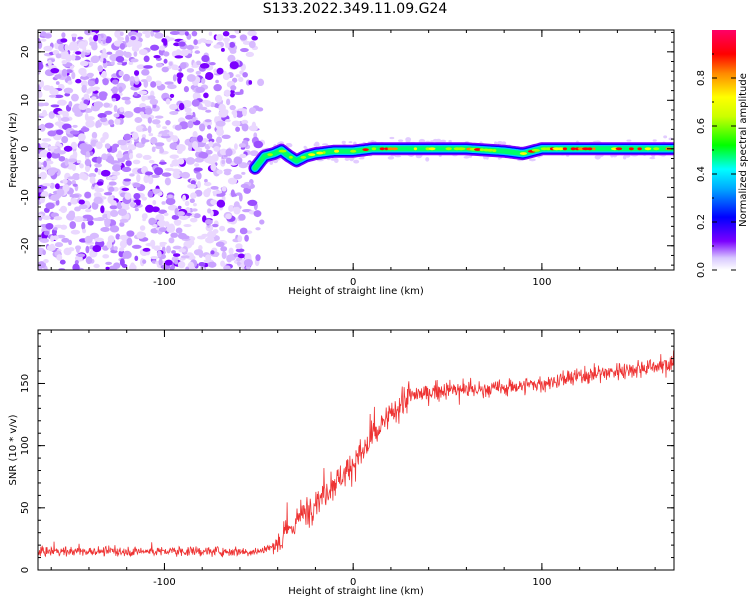  What do you see at coordinates (25, 570) in the screenshot?
I see `snr-ytick-label: 0` at bounding box center [25, 570].